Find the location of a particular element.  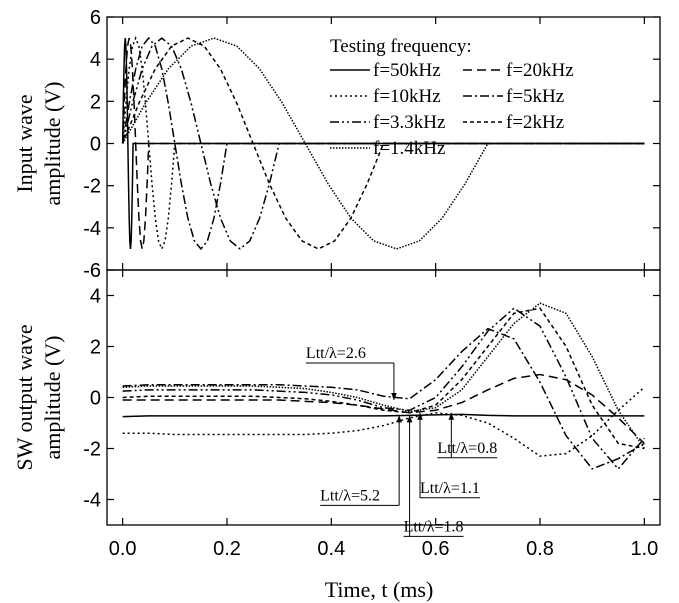

annotation-label: Ltt/λ=1.8 is located at coordinates (434, 526).